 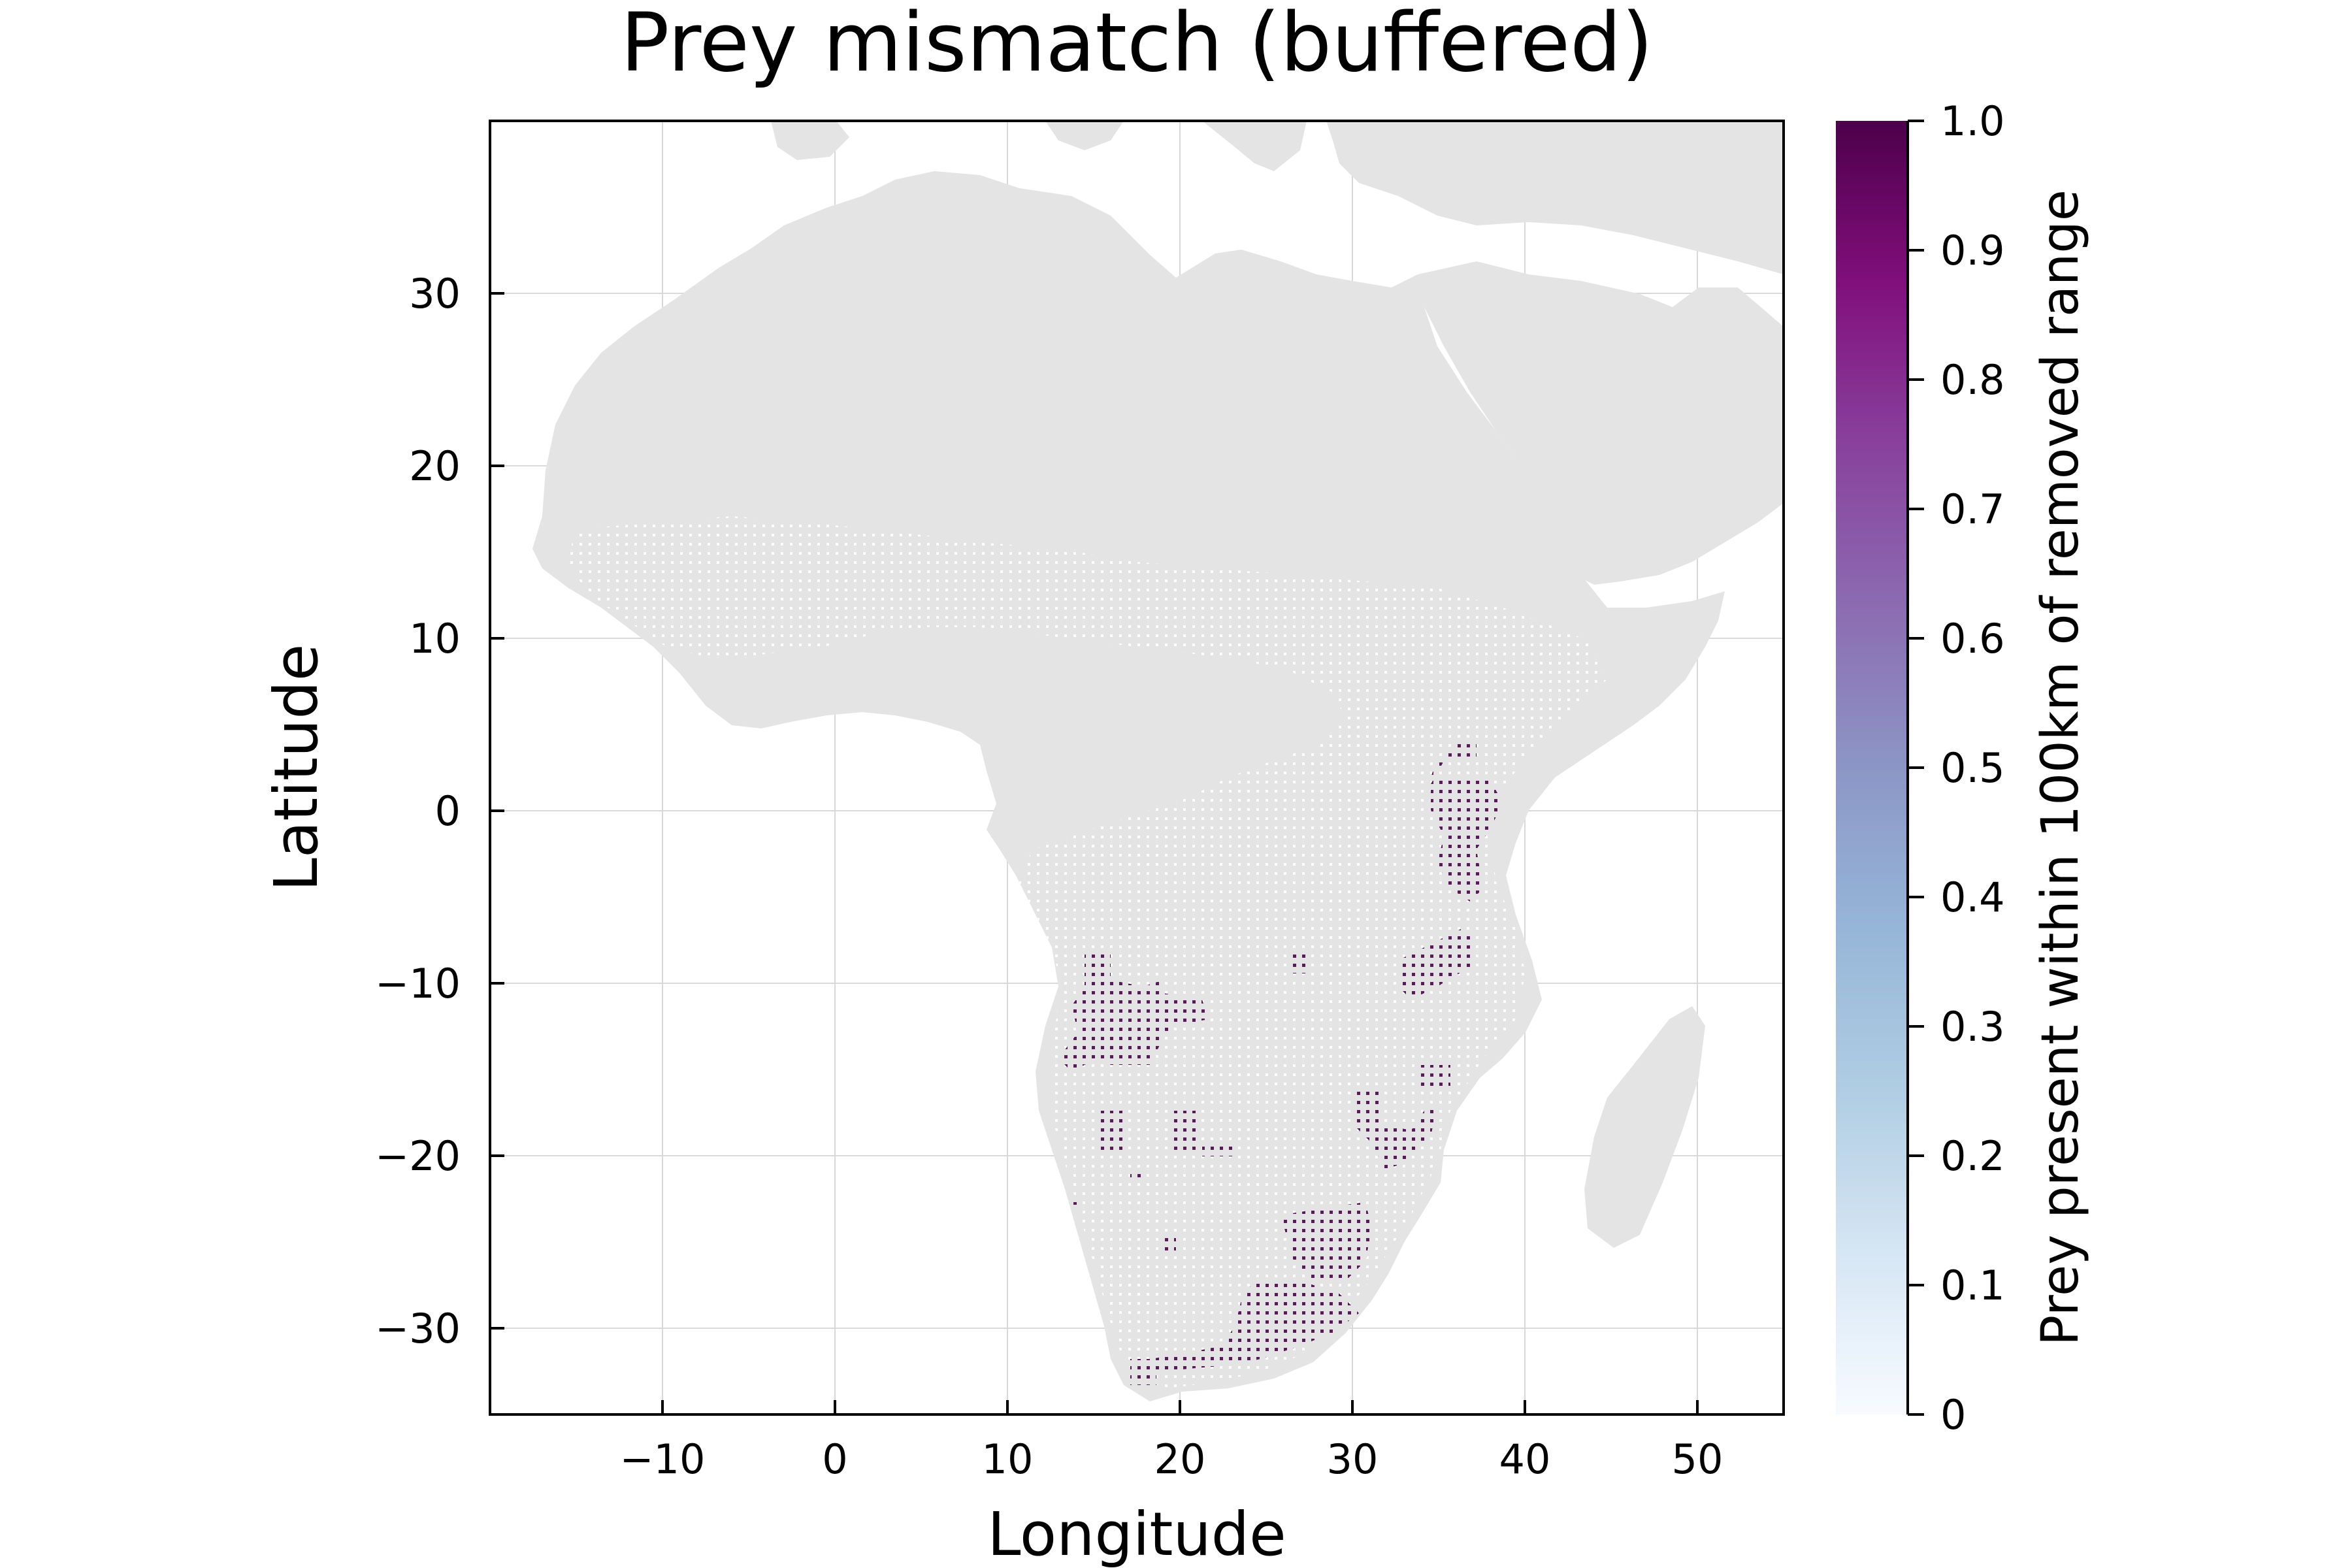 I want to click on mismatch-malawi, so click(x=1437, y=964).